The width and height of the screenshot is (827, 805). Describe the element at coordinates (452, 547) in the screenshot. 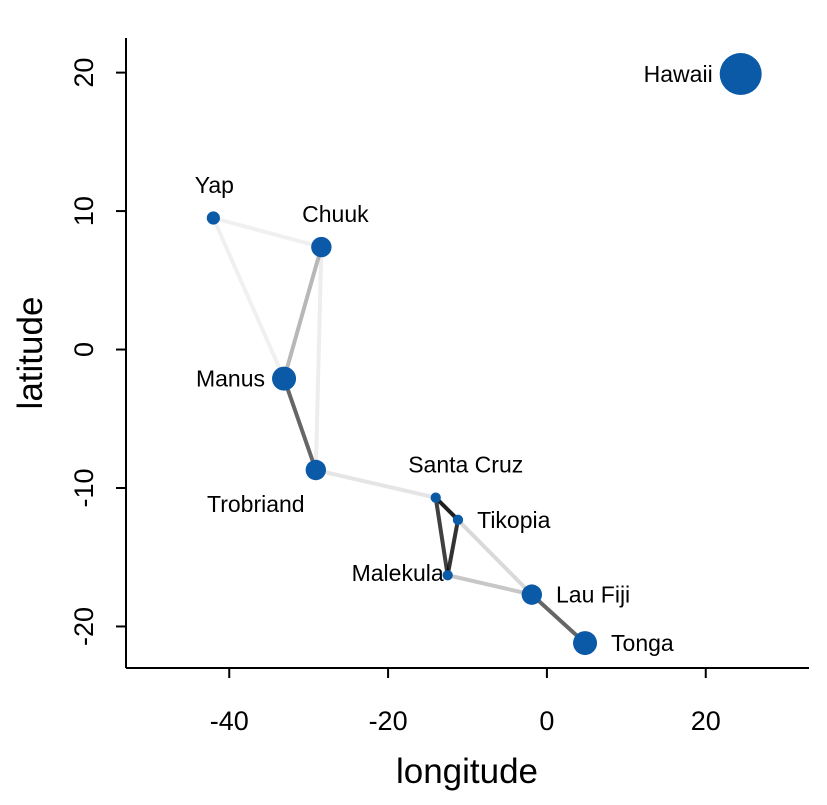

I see `edge-tikopia-malekula` at that location.